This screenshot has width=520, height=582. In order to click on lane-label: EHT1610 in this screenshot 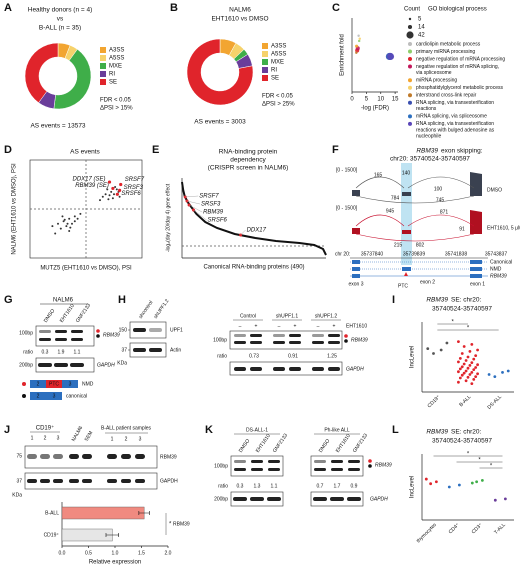, I will do `click(263, 443)`.